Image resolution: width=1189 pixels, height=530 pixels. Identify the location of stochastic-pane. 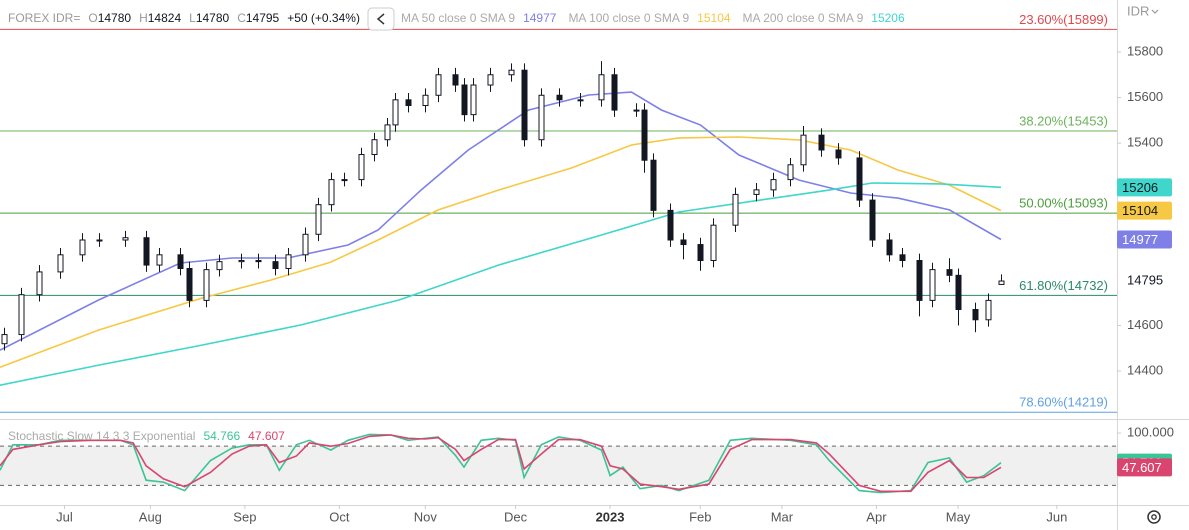
(558, 463).